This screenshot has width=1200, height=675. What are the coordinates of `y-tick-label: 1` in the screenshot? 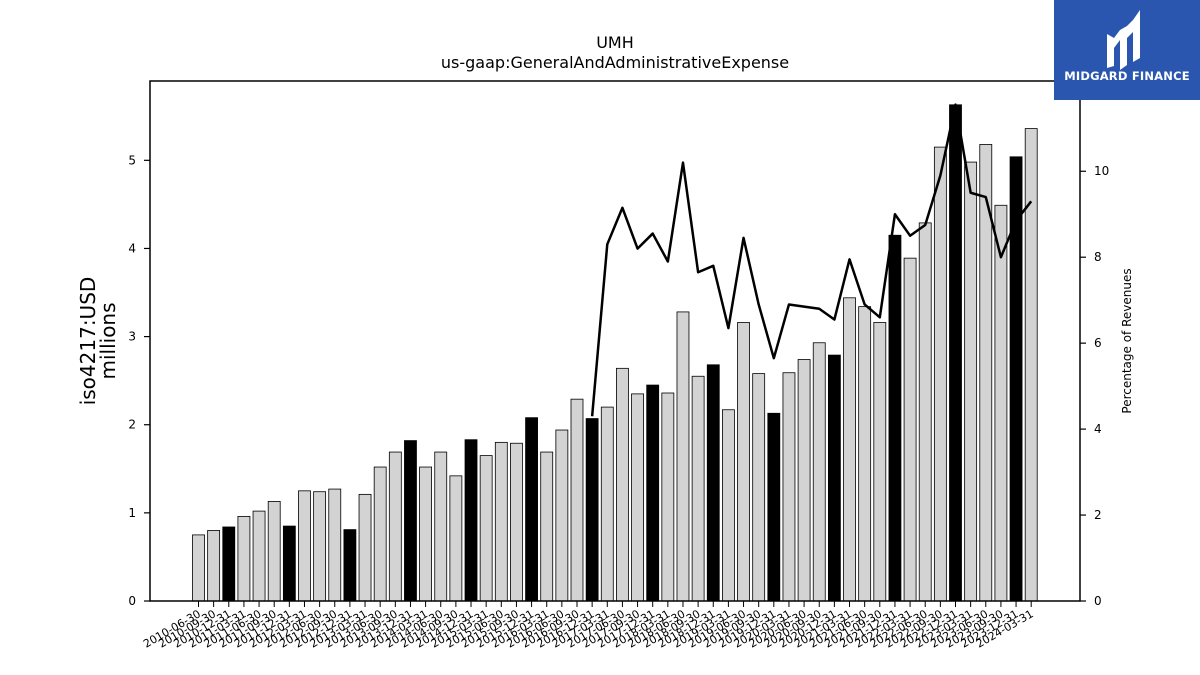 It's located at (132, 513).